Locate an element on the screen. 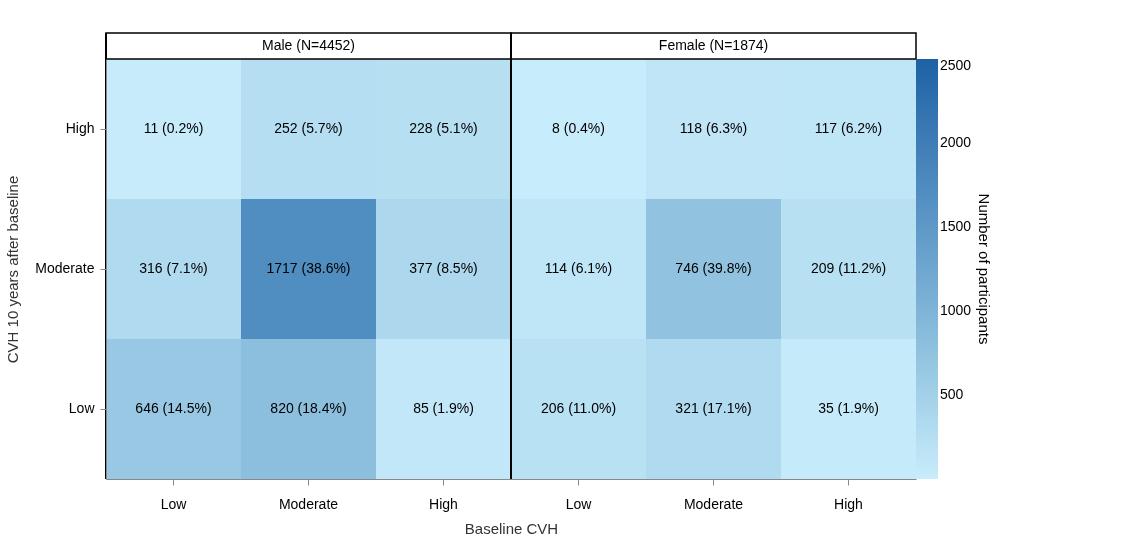 This screenshot has height=546, width=1148. text: Male (N=4452) is located at coordinates (308, 45).